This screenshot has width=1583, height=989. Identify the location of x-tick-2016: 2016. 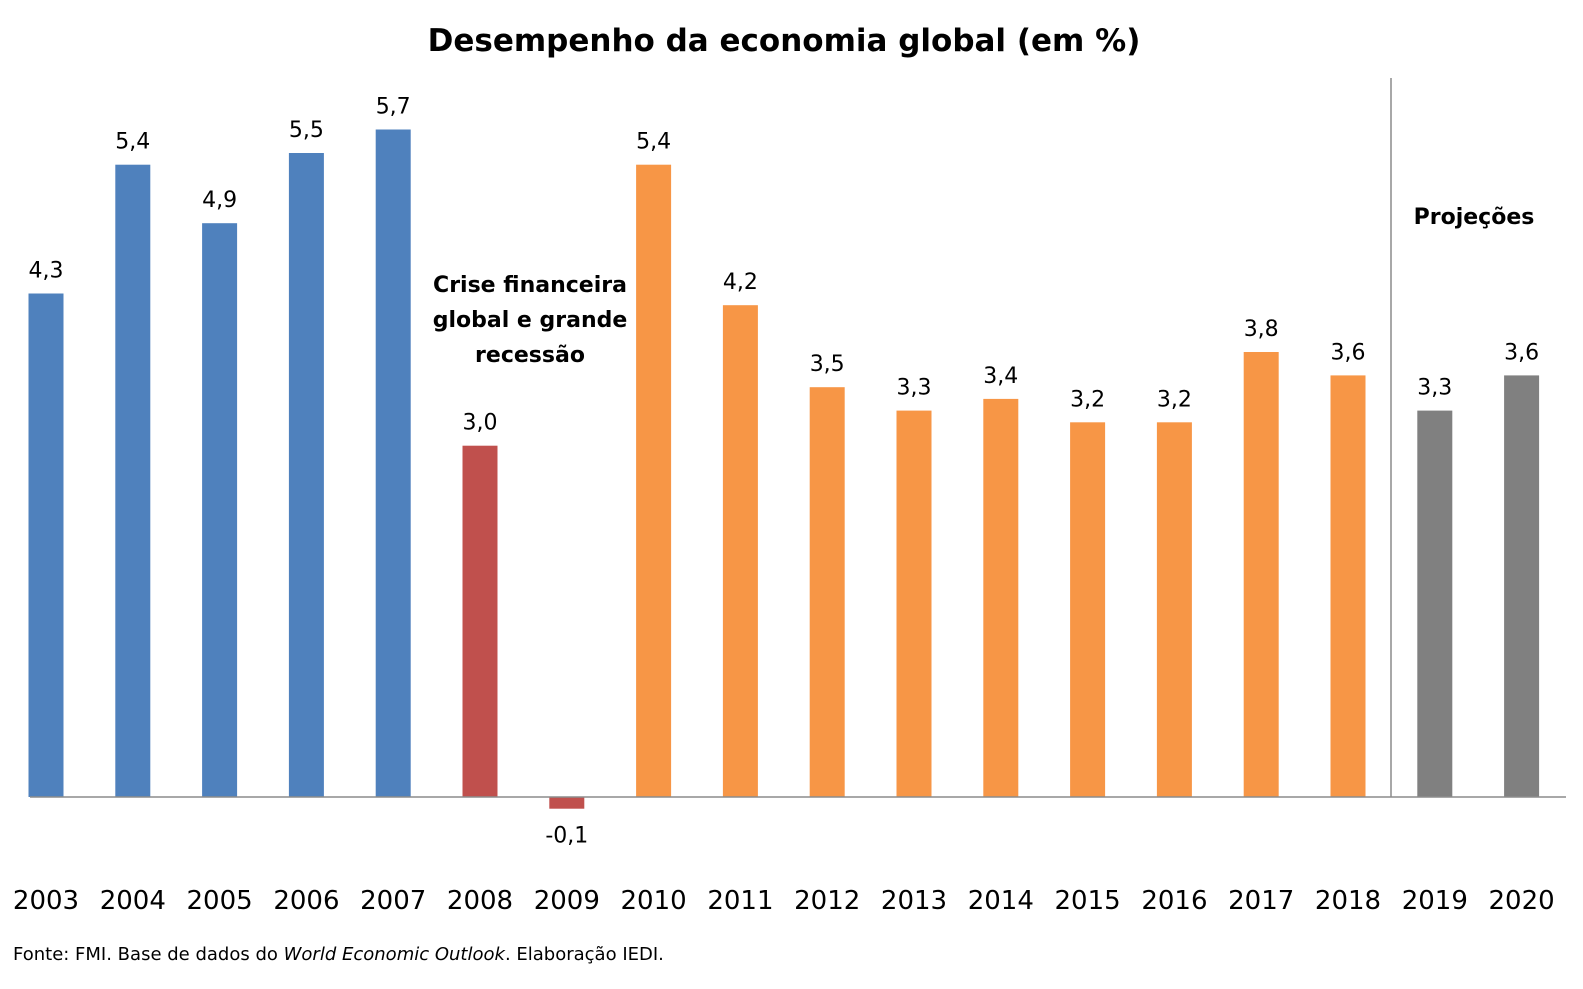
(1174, 901).